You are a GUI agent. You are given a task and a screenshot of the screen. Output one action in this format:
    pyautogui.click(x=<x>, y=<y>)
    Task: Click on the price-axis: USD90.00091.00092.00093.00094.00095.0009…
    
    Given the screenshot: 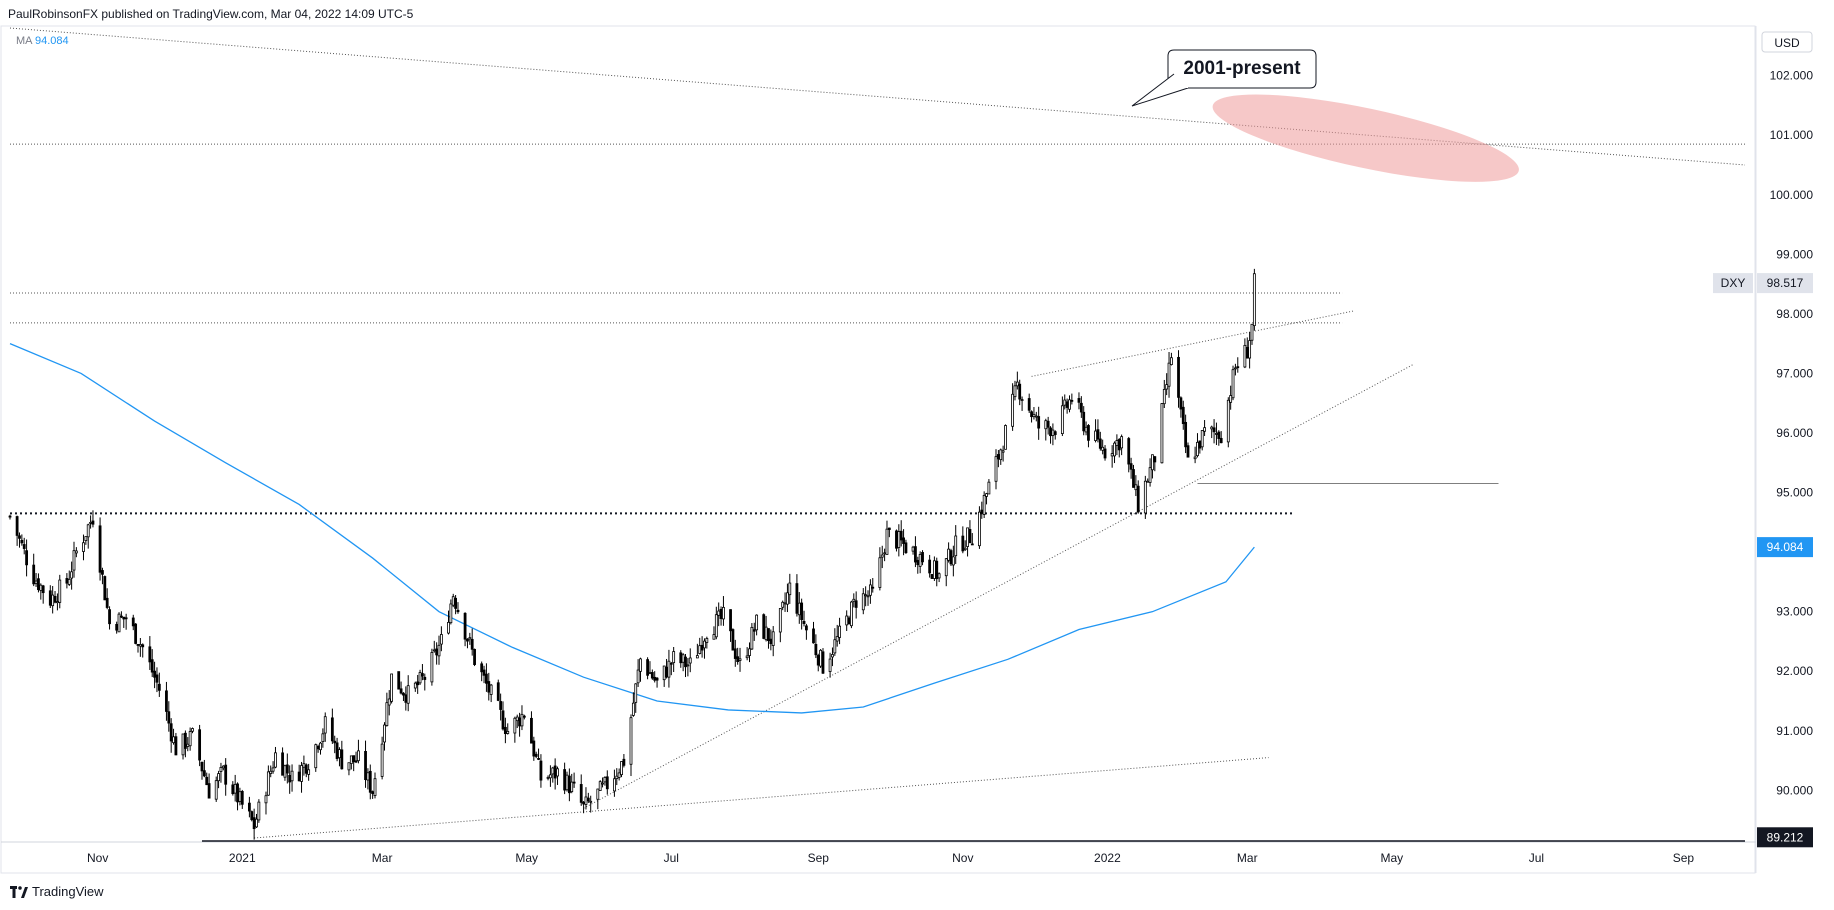 What is the action you would take?
    pyautogui.click(x=1787, y=414)
    